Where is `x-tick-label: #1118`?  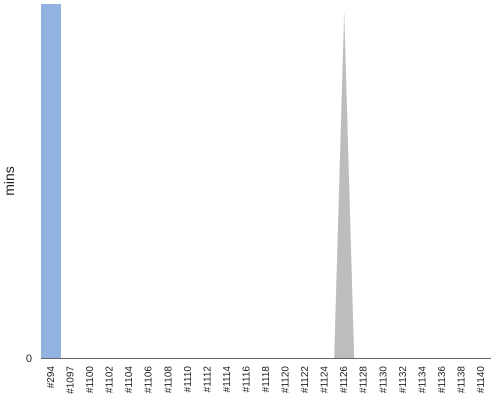 x-tick-label: #1118 is located at coordinates (266, 379).